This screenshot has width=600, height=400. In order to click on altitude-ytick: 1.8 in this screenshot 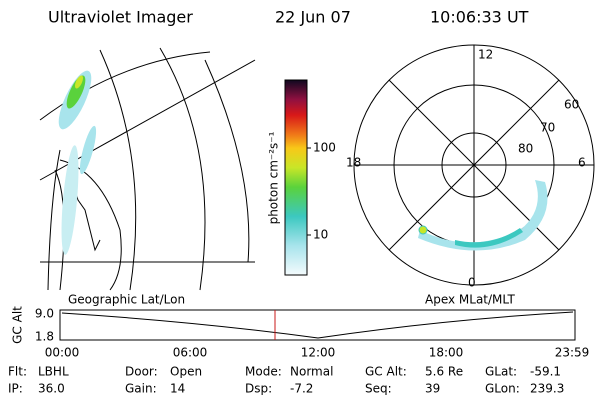, I will do `click(44, 337)`.